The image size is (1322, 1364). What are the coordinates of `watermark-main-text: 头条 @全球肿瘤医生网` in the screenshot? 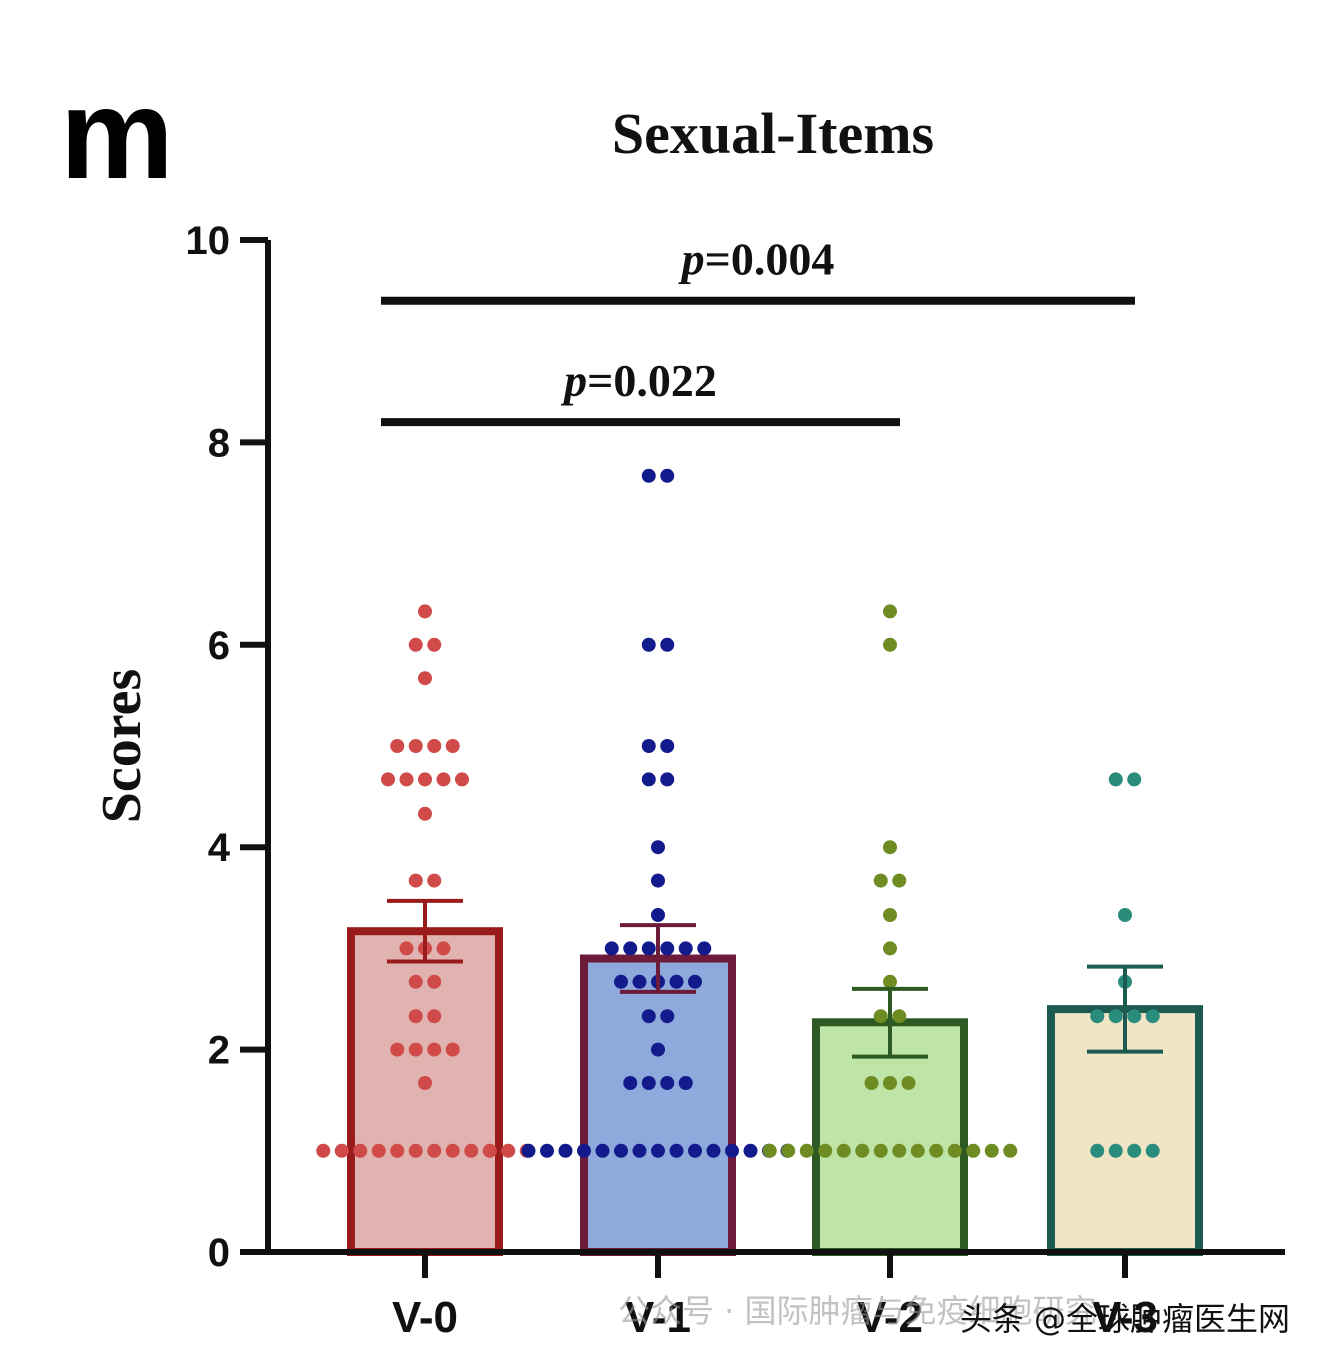 It's located at (1125, 1319).